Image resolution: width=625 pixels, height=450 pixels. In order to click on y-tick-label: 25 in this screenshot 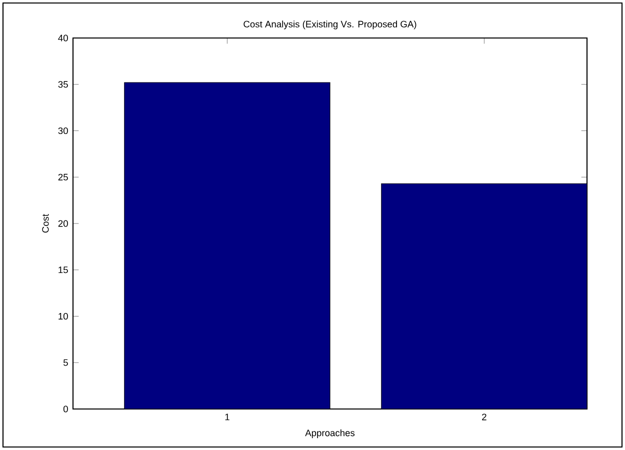, I will do `click(63, 177)`.